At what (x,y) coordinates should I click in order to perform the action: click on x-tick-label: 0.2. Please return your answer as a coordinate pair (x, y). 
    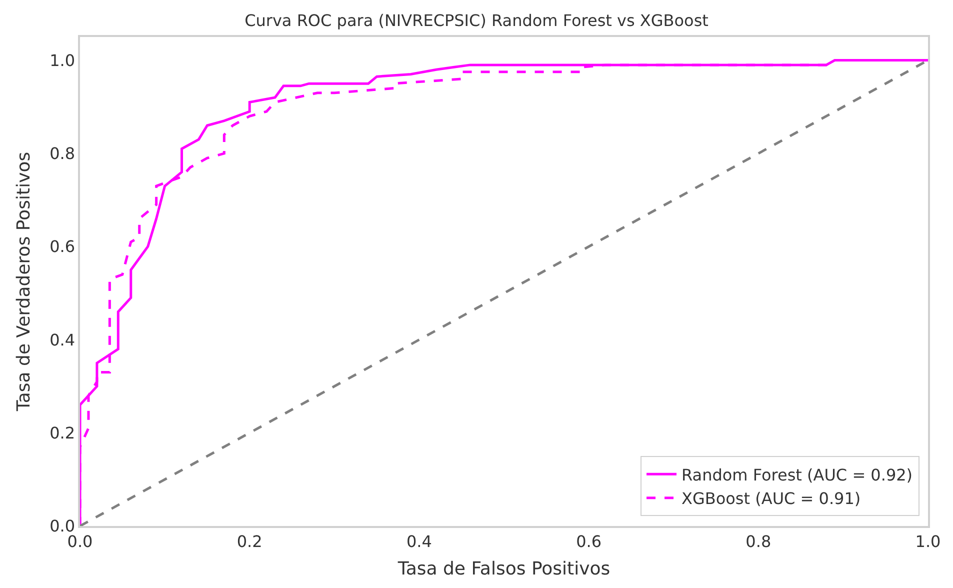
    Looking at the image, I should click on (249, 541).